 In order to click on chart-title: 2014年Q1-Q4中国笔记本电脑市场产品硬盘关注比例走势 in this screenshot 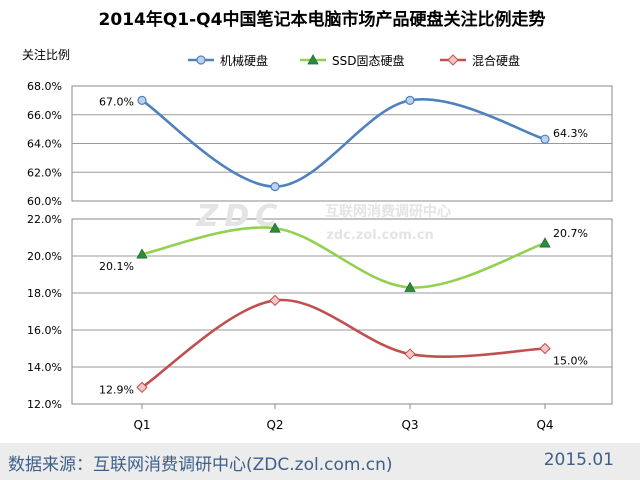, I will do `click(322, 19)`.